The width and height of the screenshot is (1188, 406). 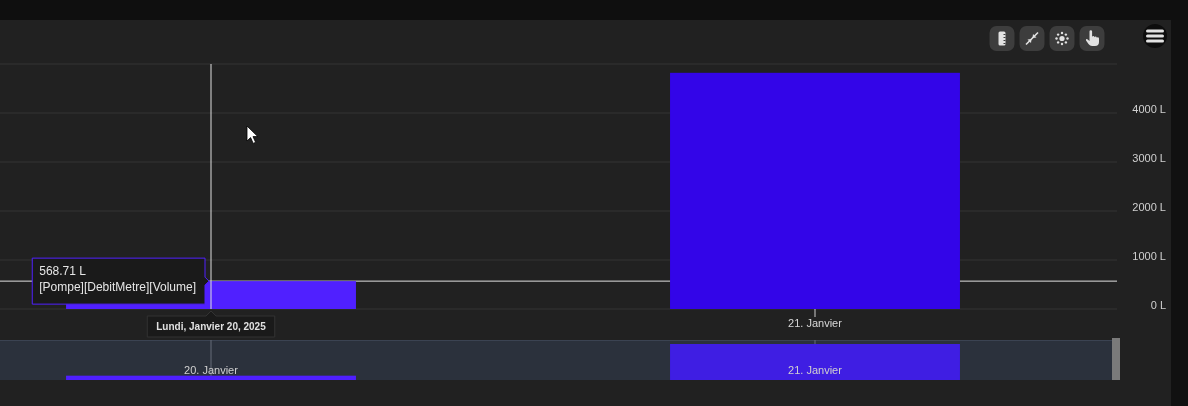 What do you see at coordinates (1149, 206) in the screenshot?
I see `y-tick-label: 2000 L` at bounding box center [1149, 206].